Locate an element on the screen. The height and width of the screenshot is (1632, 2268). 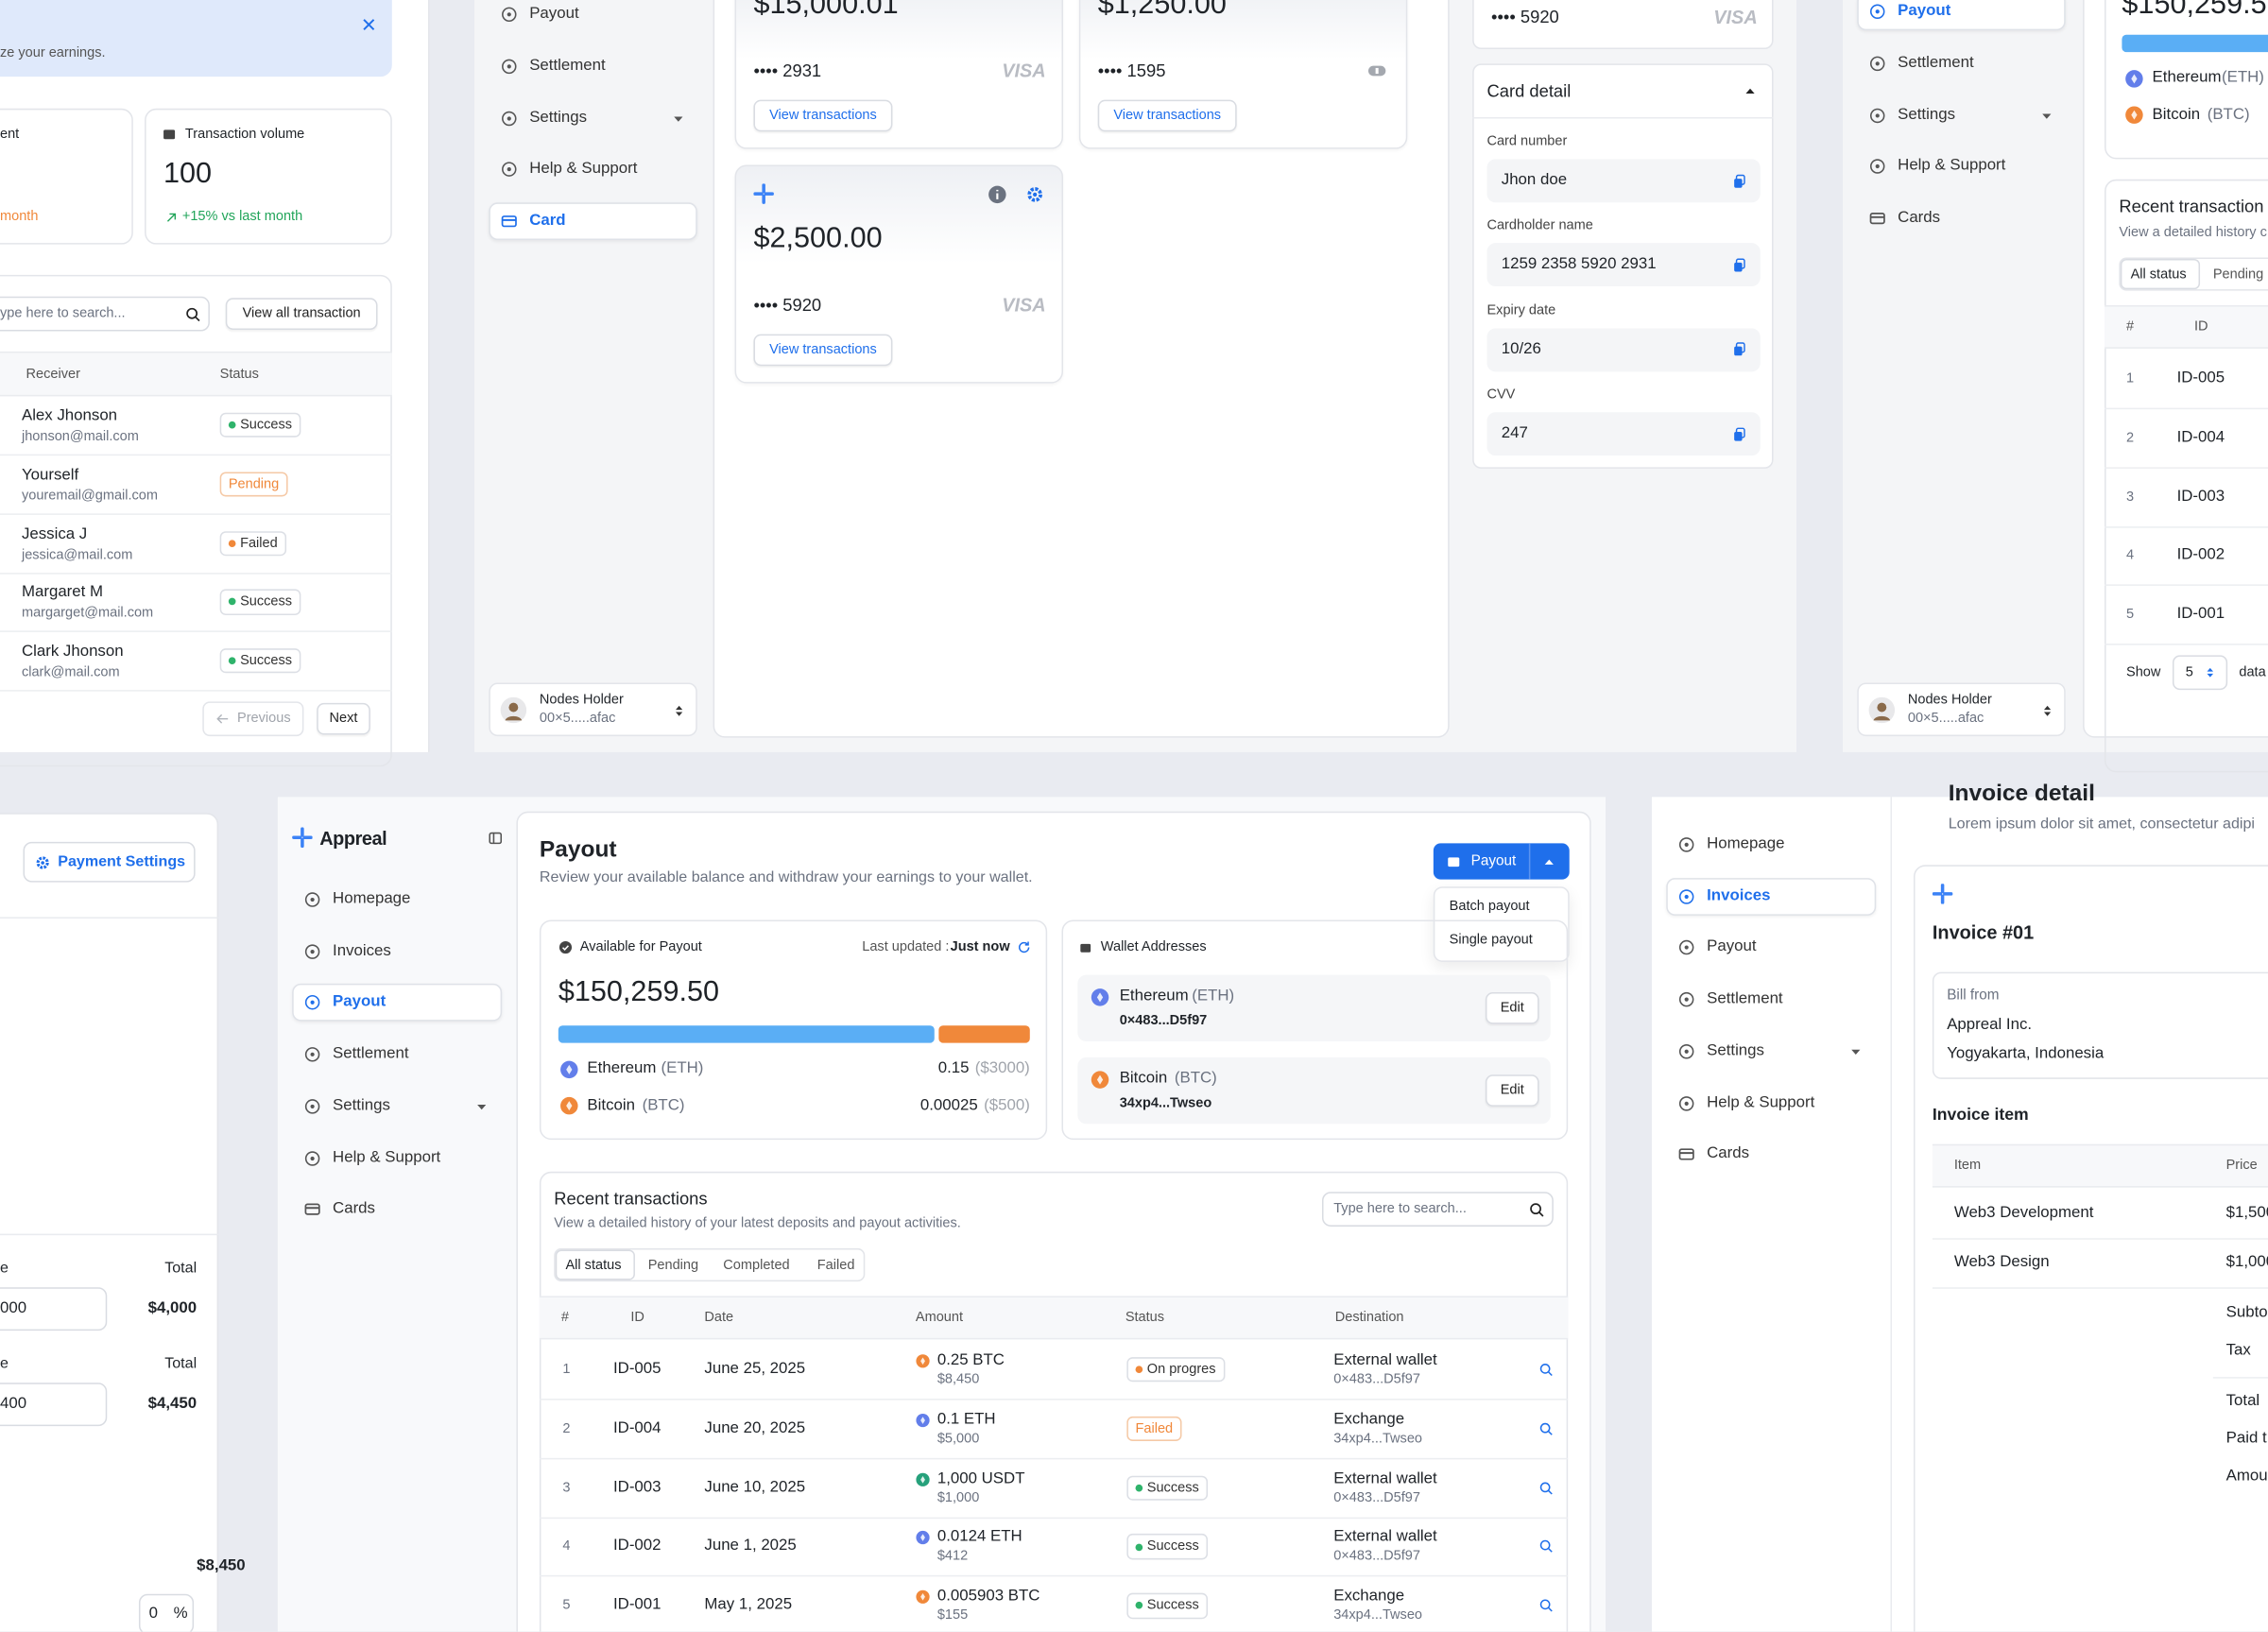
view-all-button-bg is located at coordinates (301, 314).